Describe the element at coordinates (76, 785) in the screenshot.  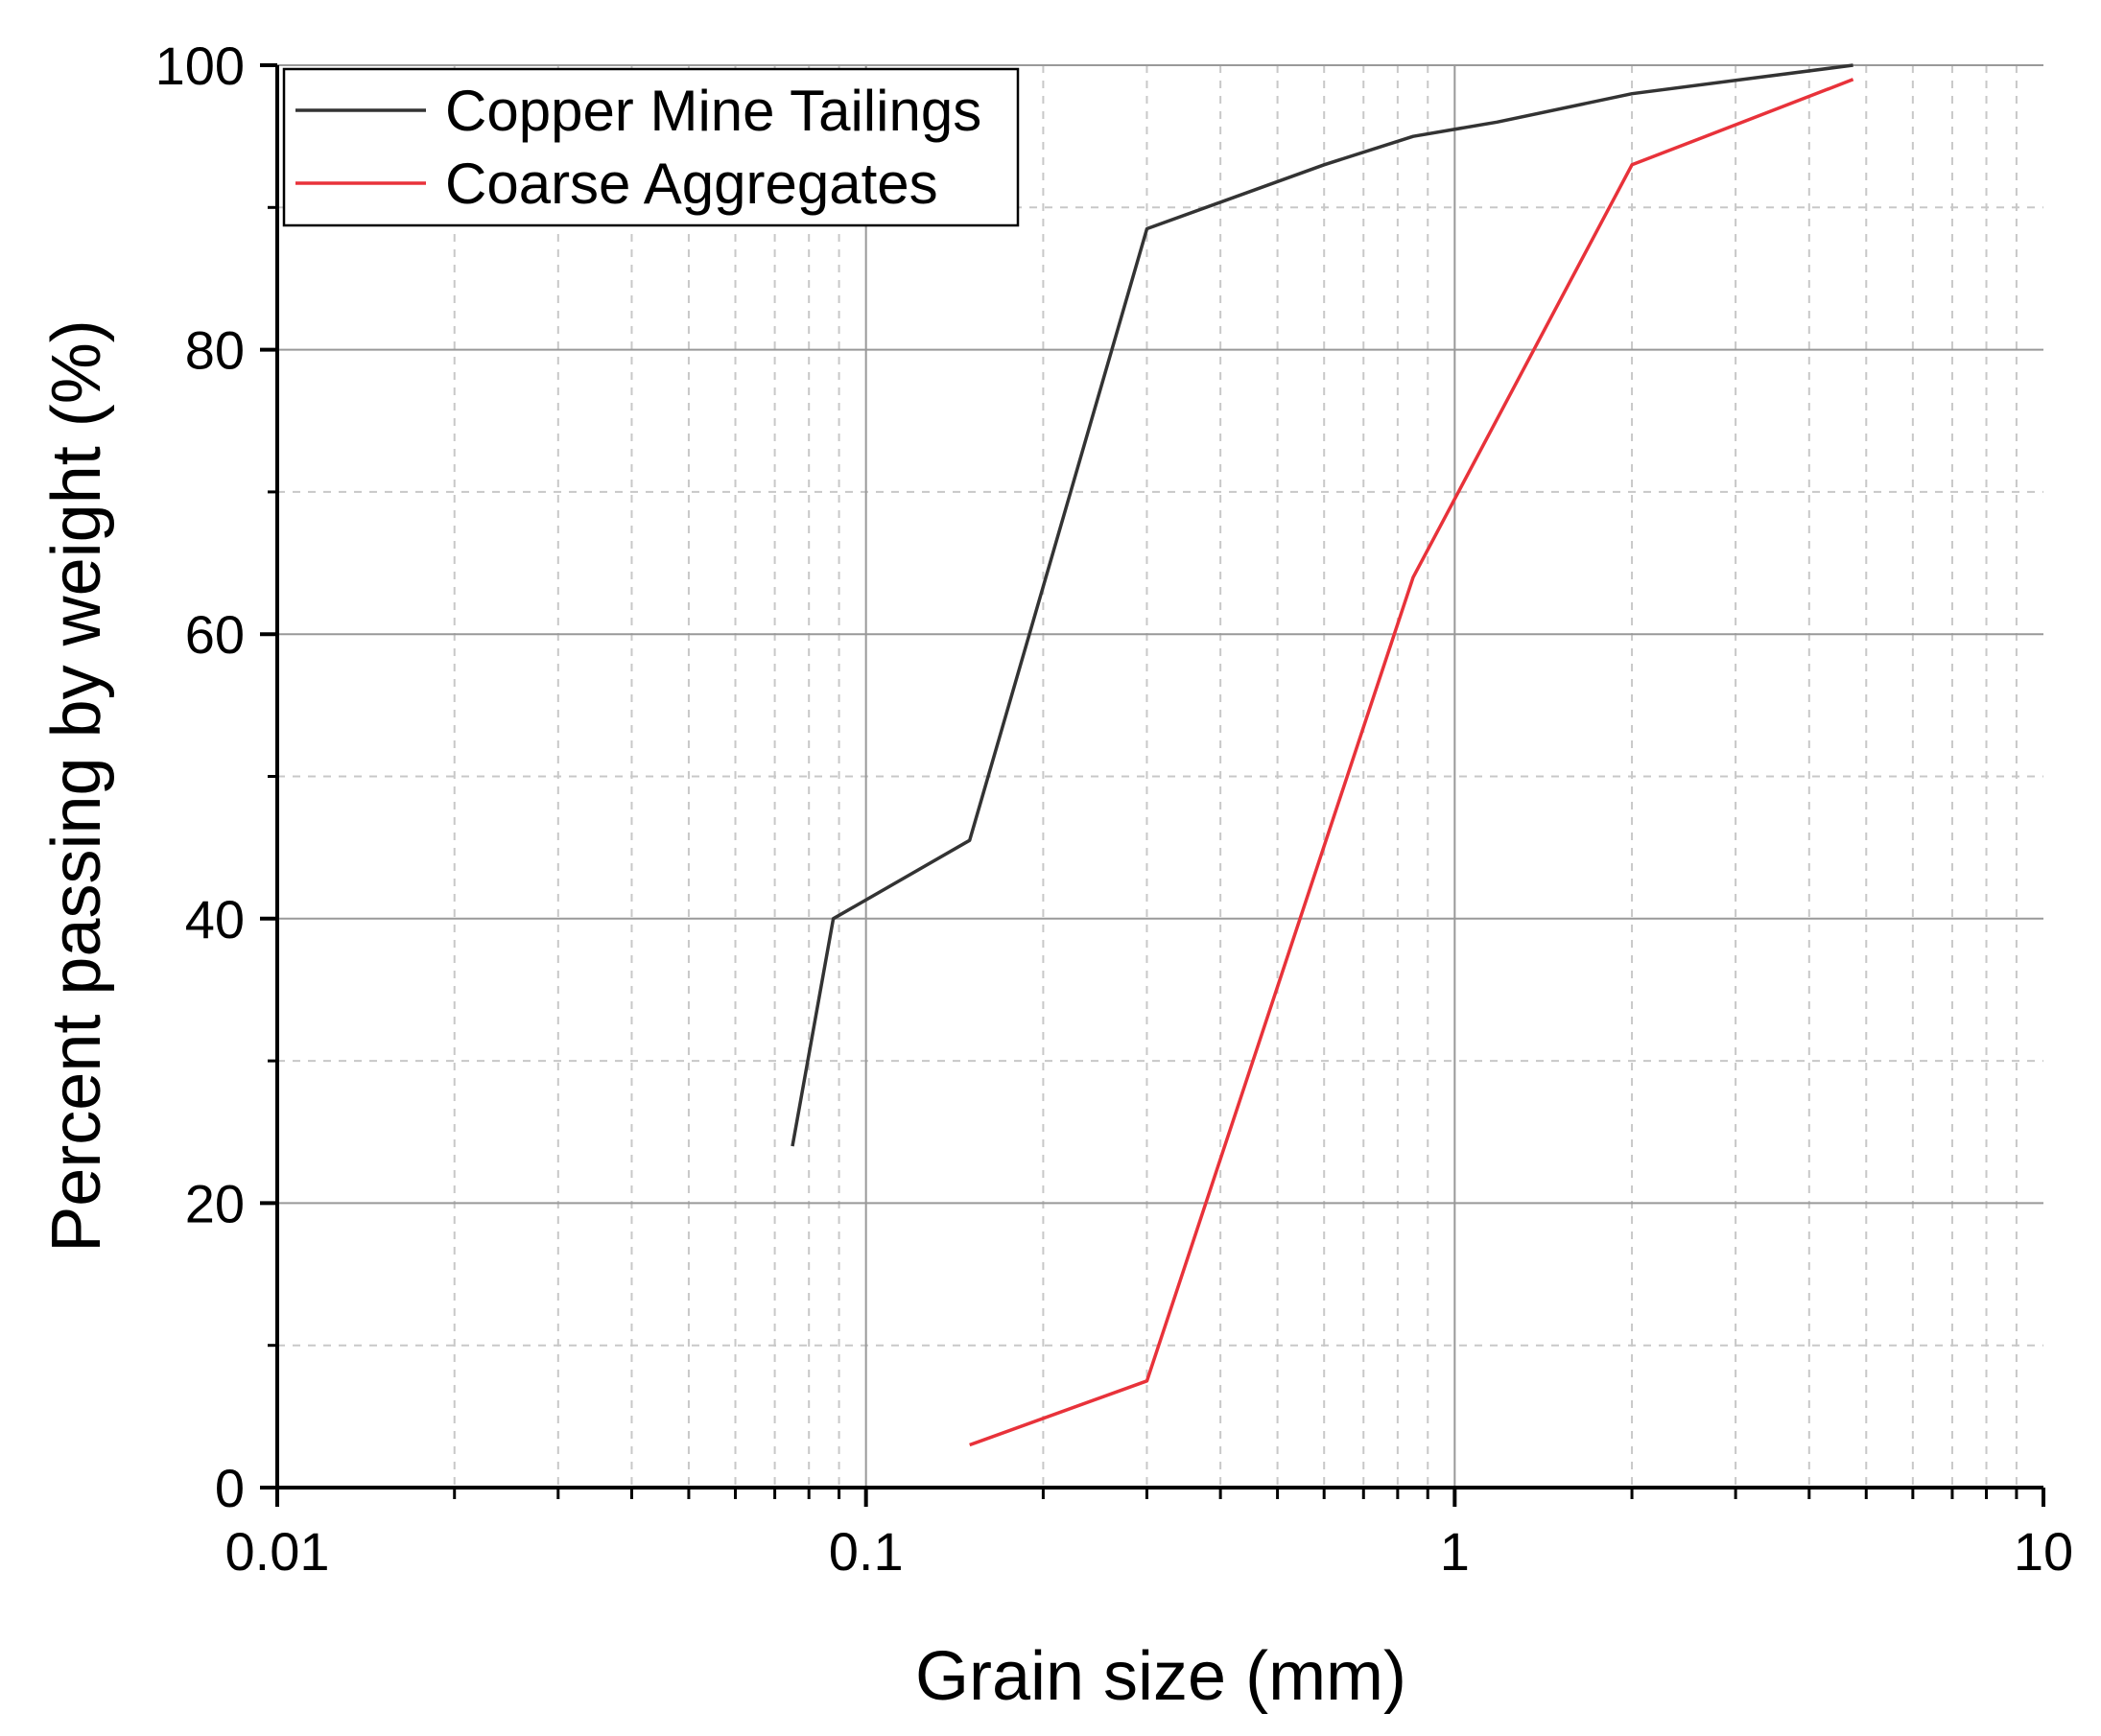
I see `y-axis-title: Percent passing by weight (%)` at that location.